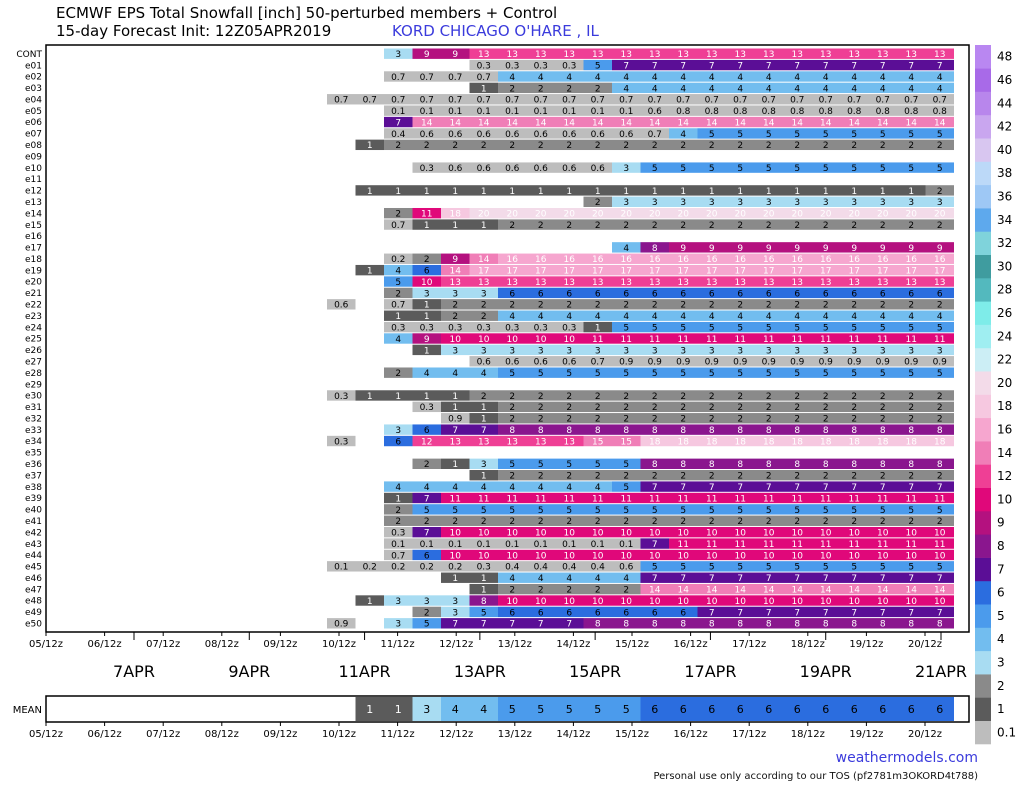 The width and height of the screenshot is (1024, 788). I want to click on cell-value: 0.1, so click(541, 545).